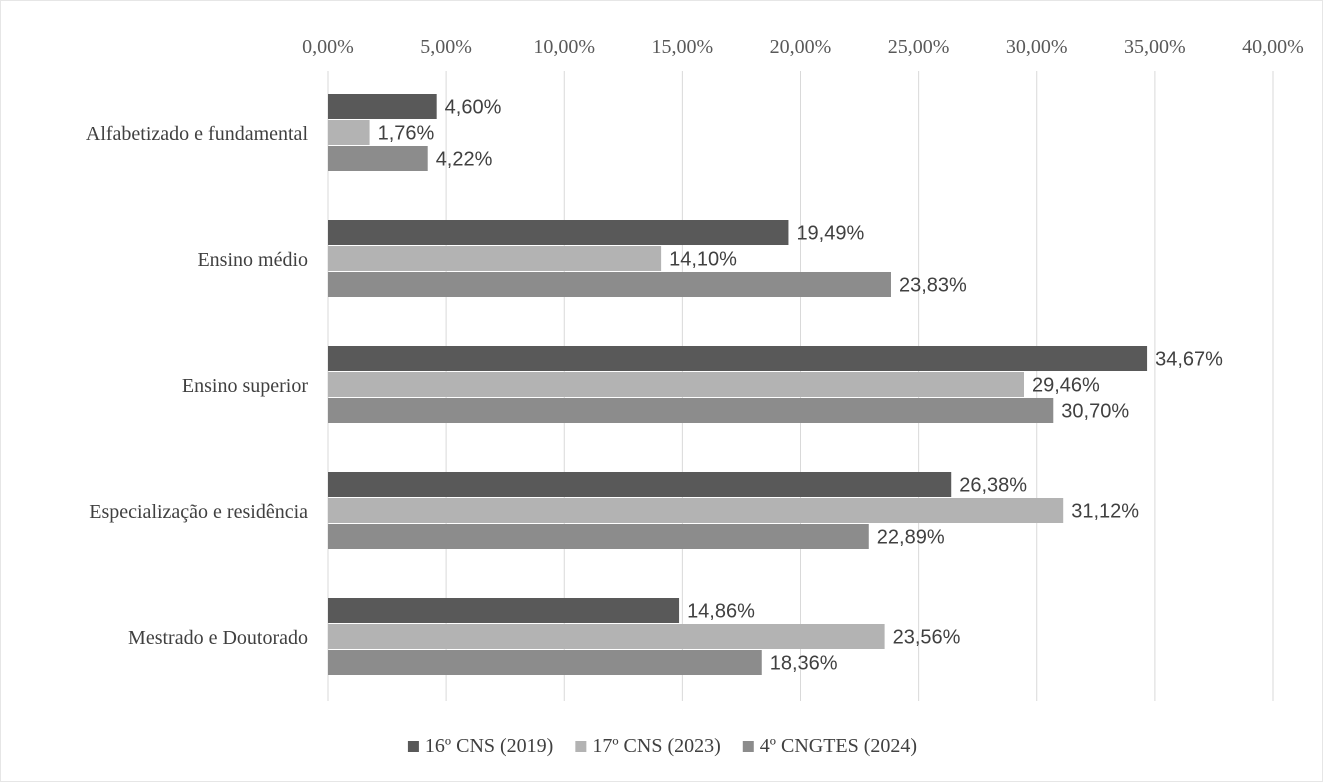  Describe the element at coordinates (1189, 360) in the screenshot. I see `data-label: 34,67%` at that location.